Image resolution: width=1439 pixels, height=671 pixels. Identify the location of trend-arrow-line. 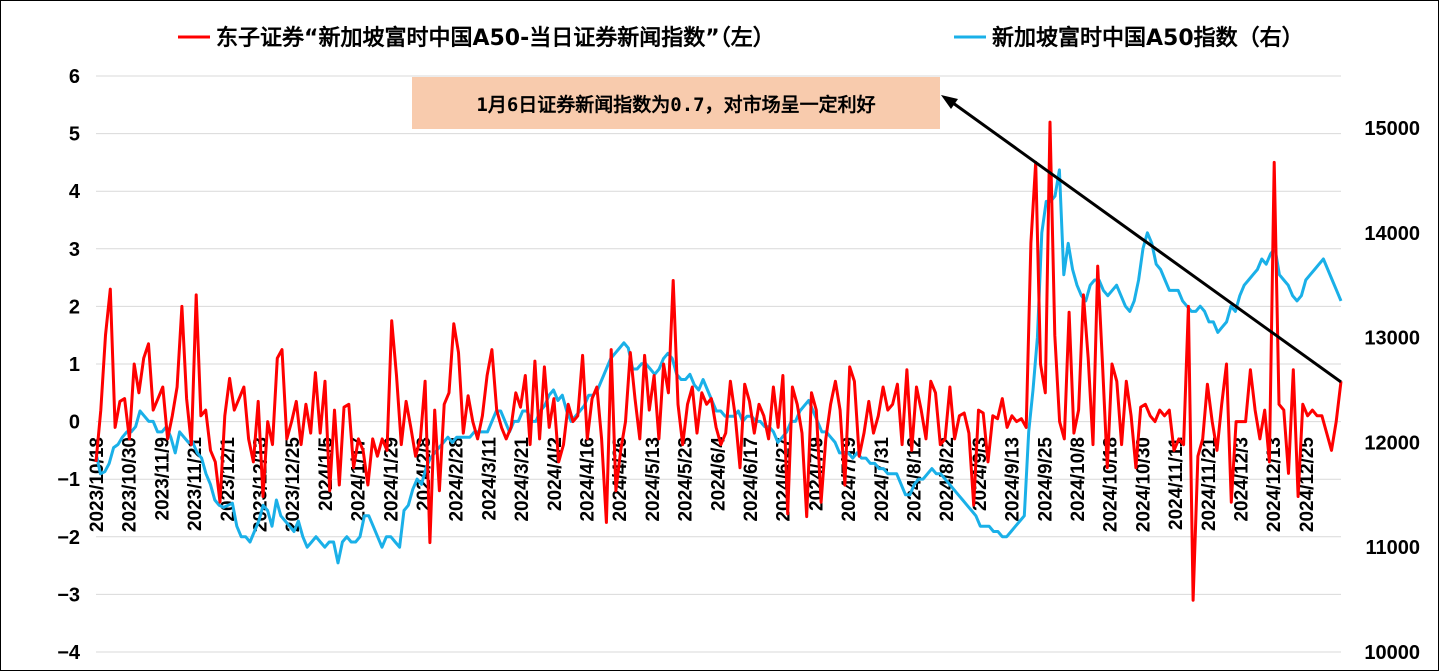
(1147, 242).